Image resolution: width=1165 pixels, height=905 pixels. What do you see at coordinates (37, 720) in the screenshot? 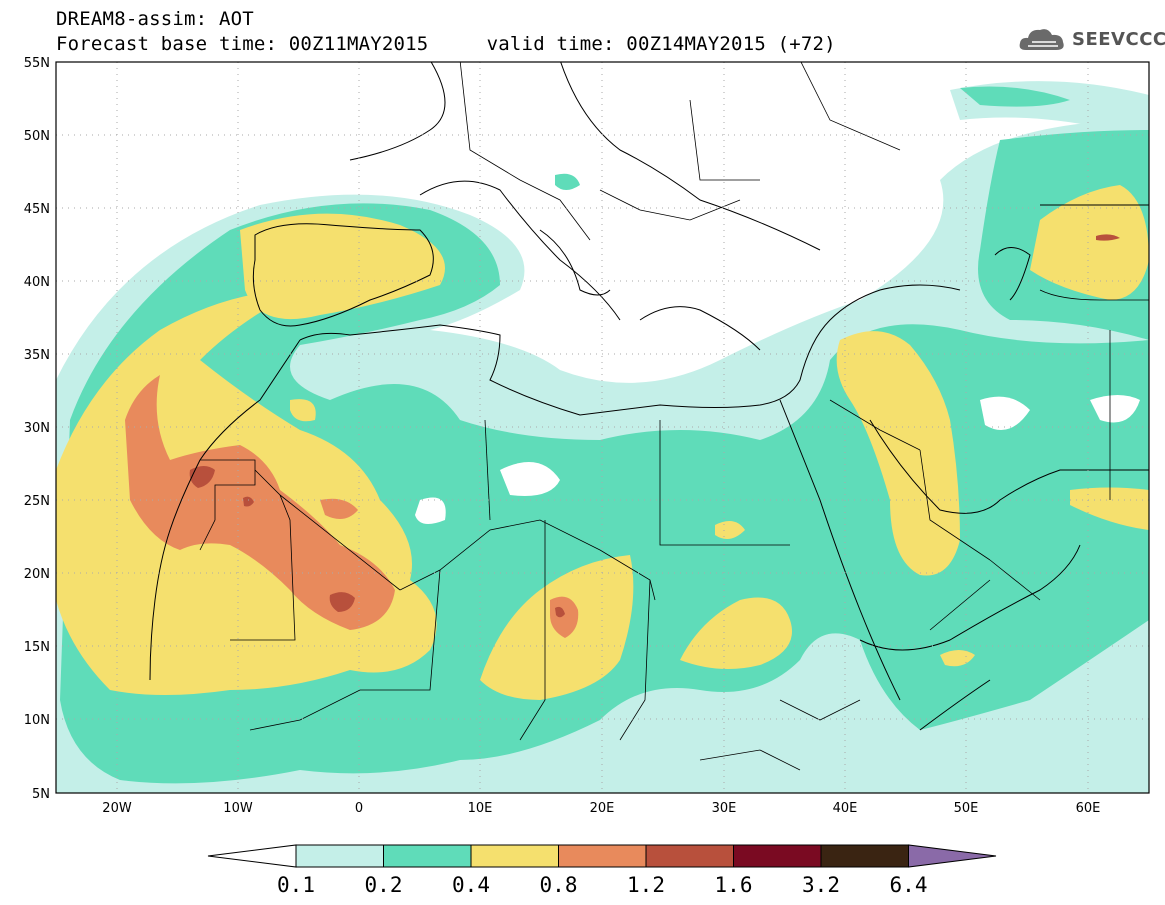
I see `lat-label: 10N` at bounding box center [37, 720].